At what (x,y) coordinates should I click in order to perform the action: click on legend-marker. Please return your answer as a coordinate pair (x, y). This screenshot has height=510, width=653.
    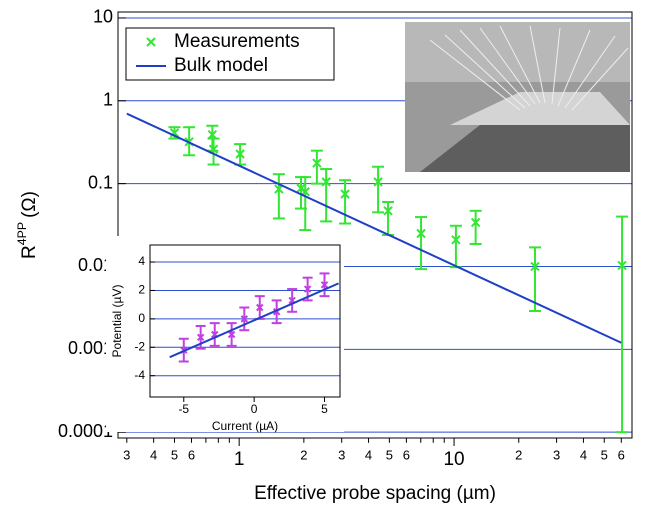
    Looking at the image, I should click on (151, 42).